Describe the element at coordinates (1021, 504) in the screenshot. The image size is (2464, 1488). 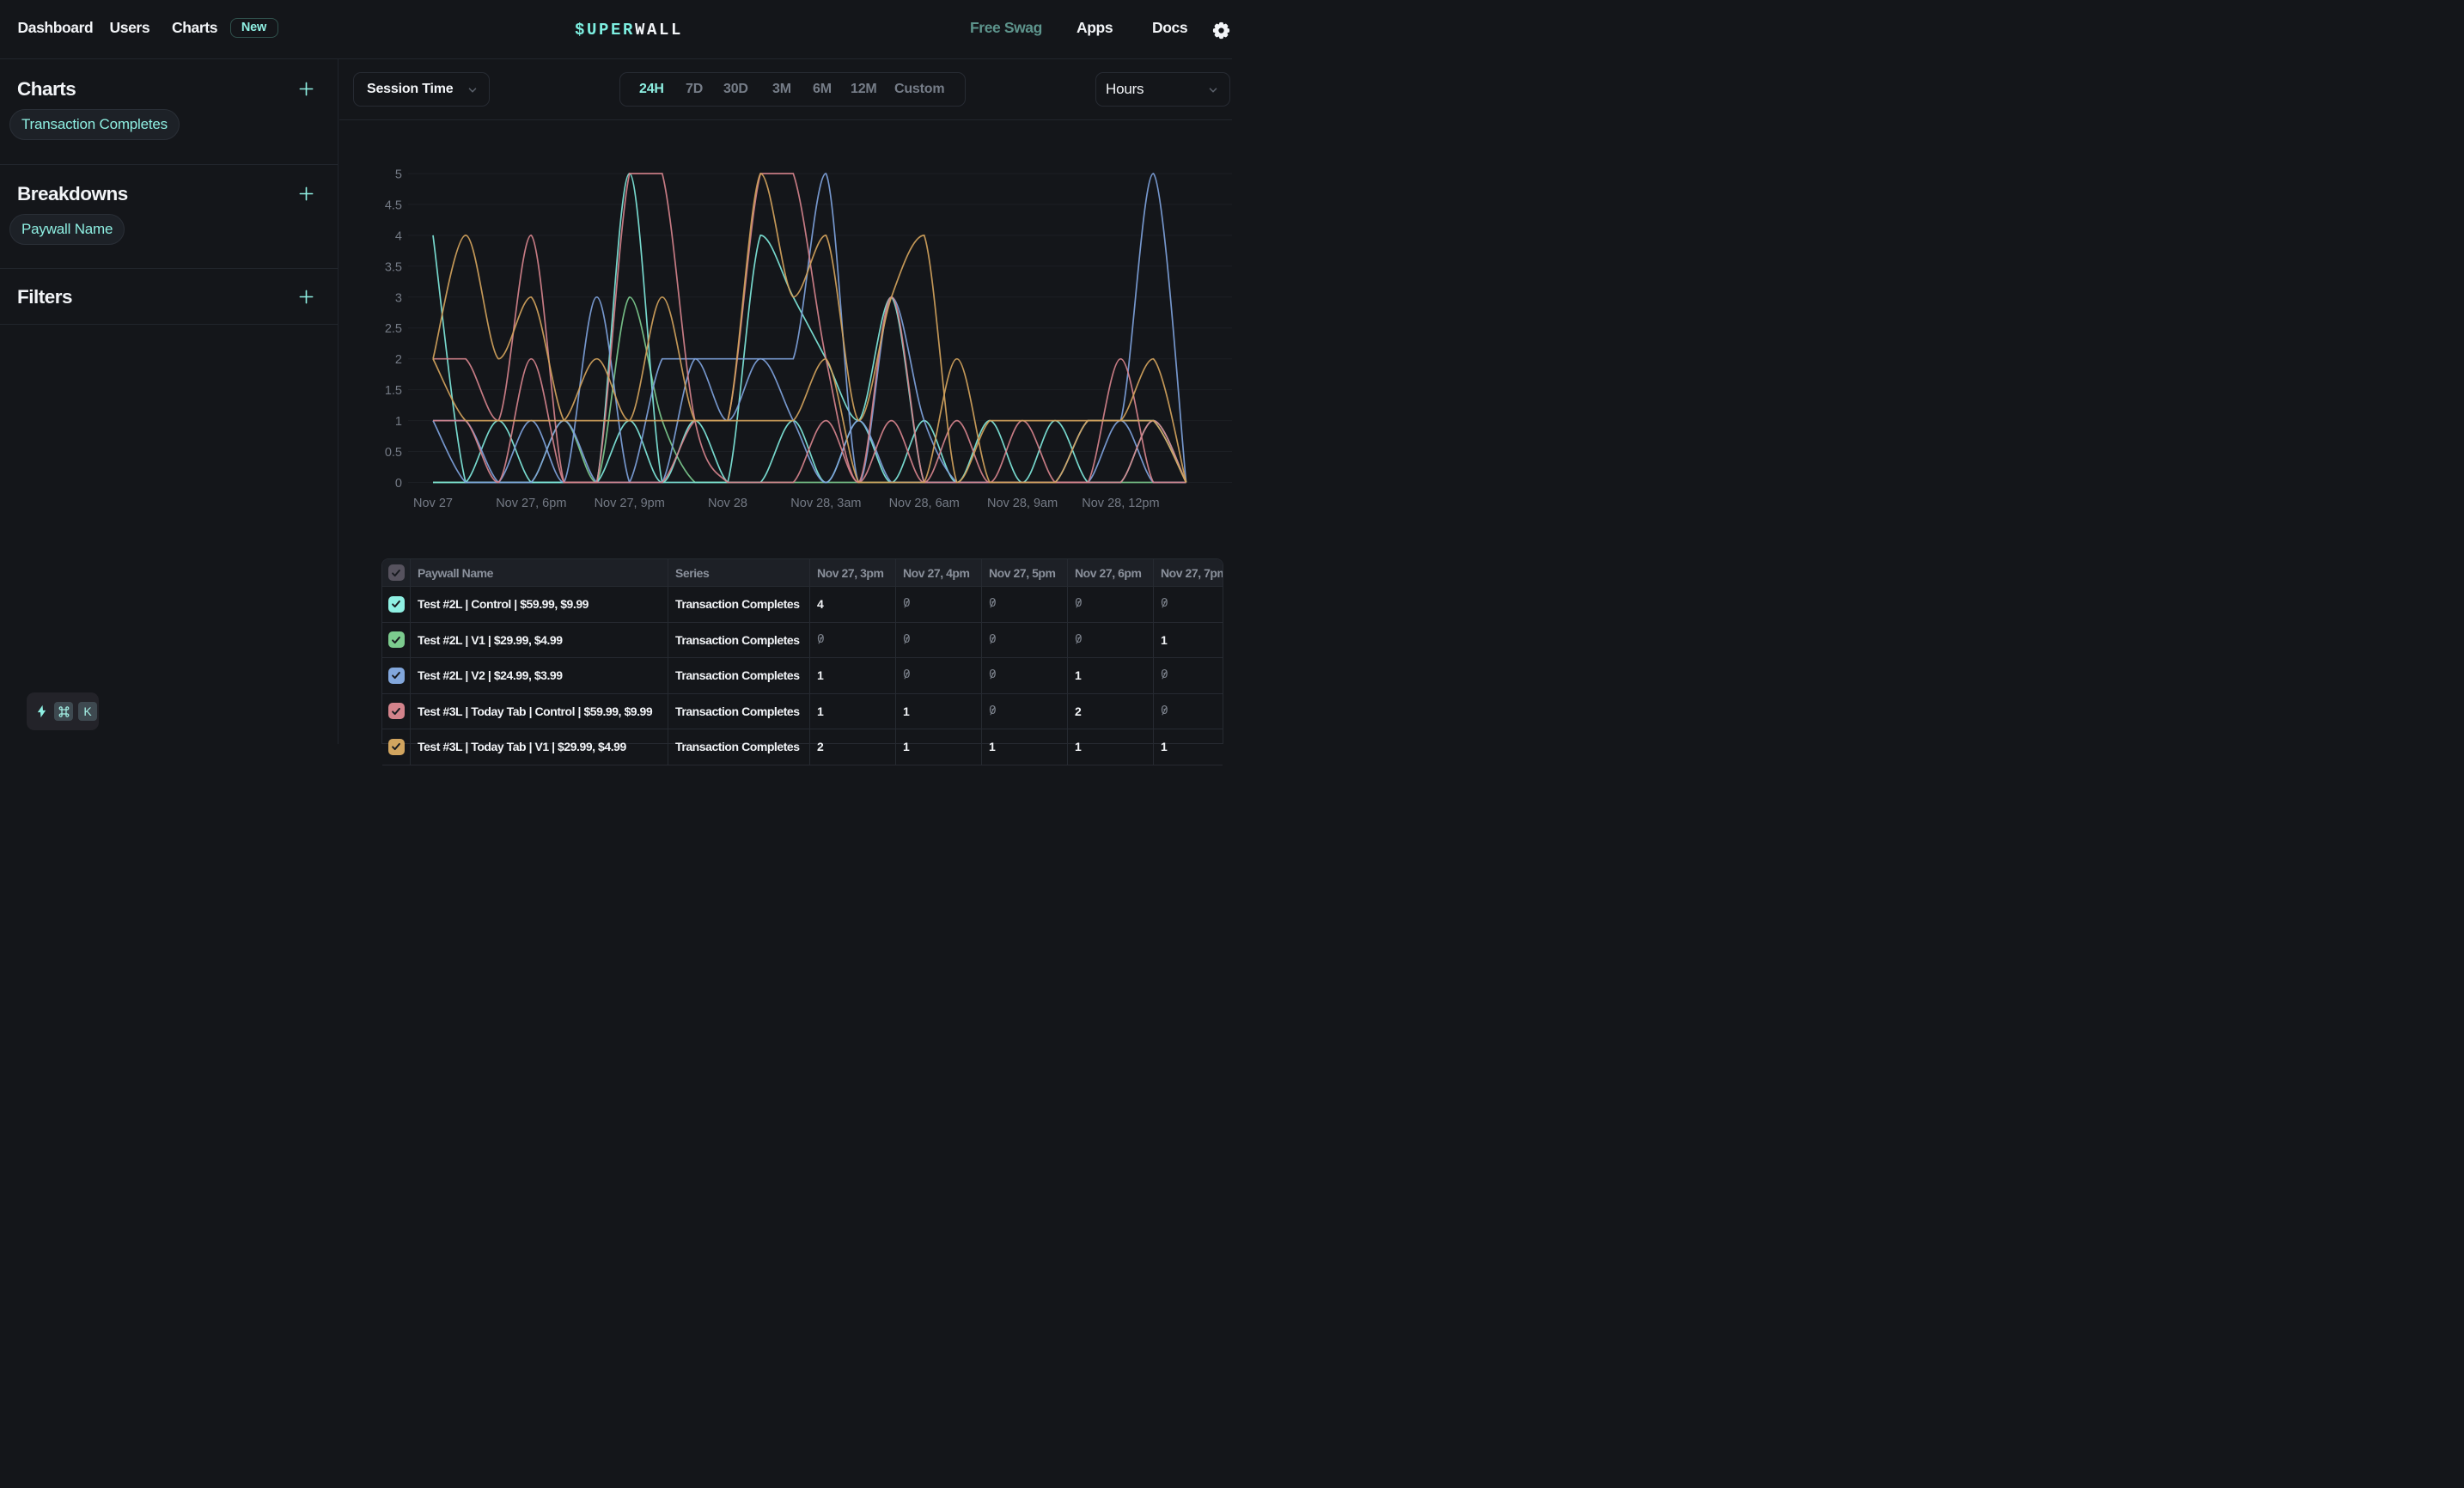
I see `svg-text: Nov 28, 9am` at that location.